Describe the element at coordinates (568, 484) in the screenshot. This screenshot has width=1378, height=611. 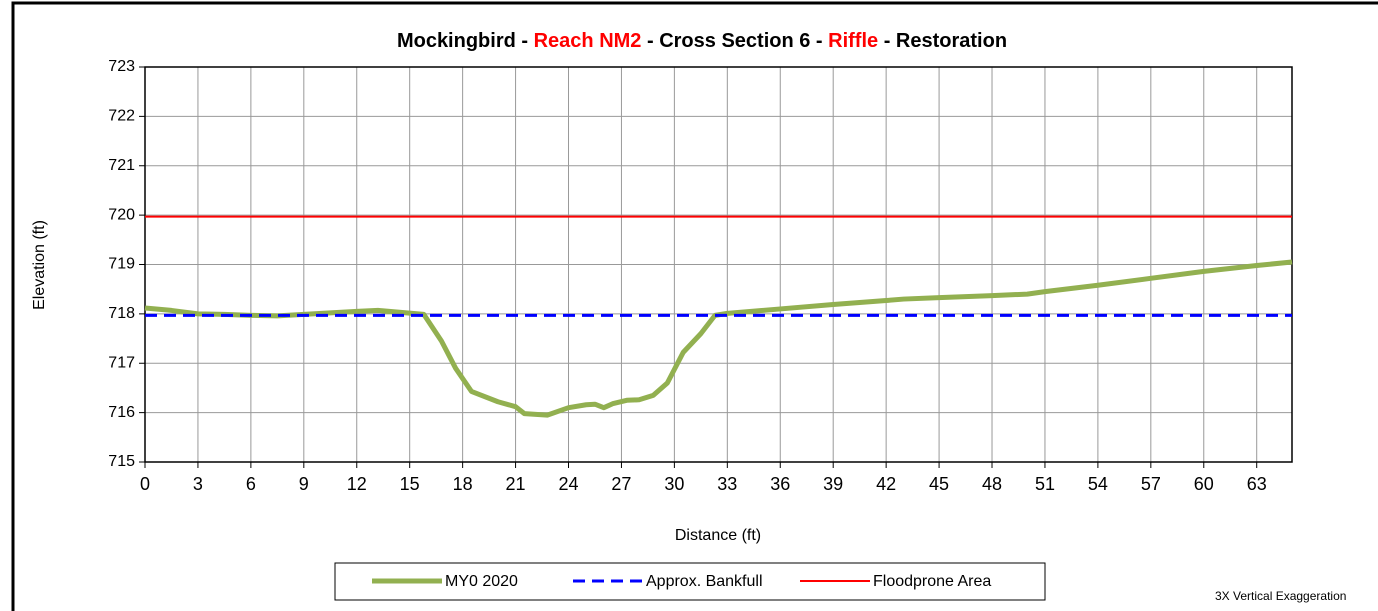
I see `x-tick-label: 24` at that location.